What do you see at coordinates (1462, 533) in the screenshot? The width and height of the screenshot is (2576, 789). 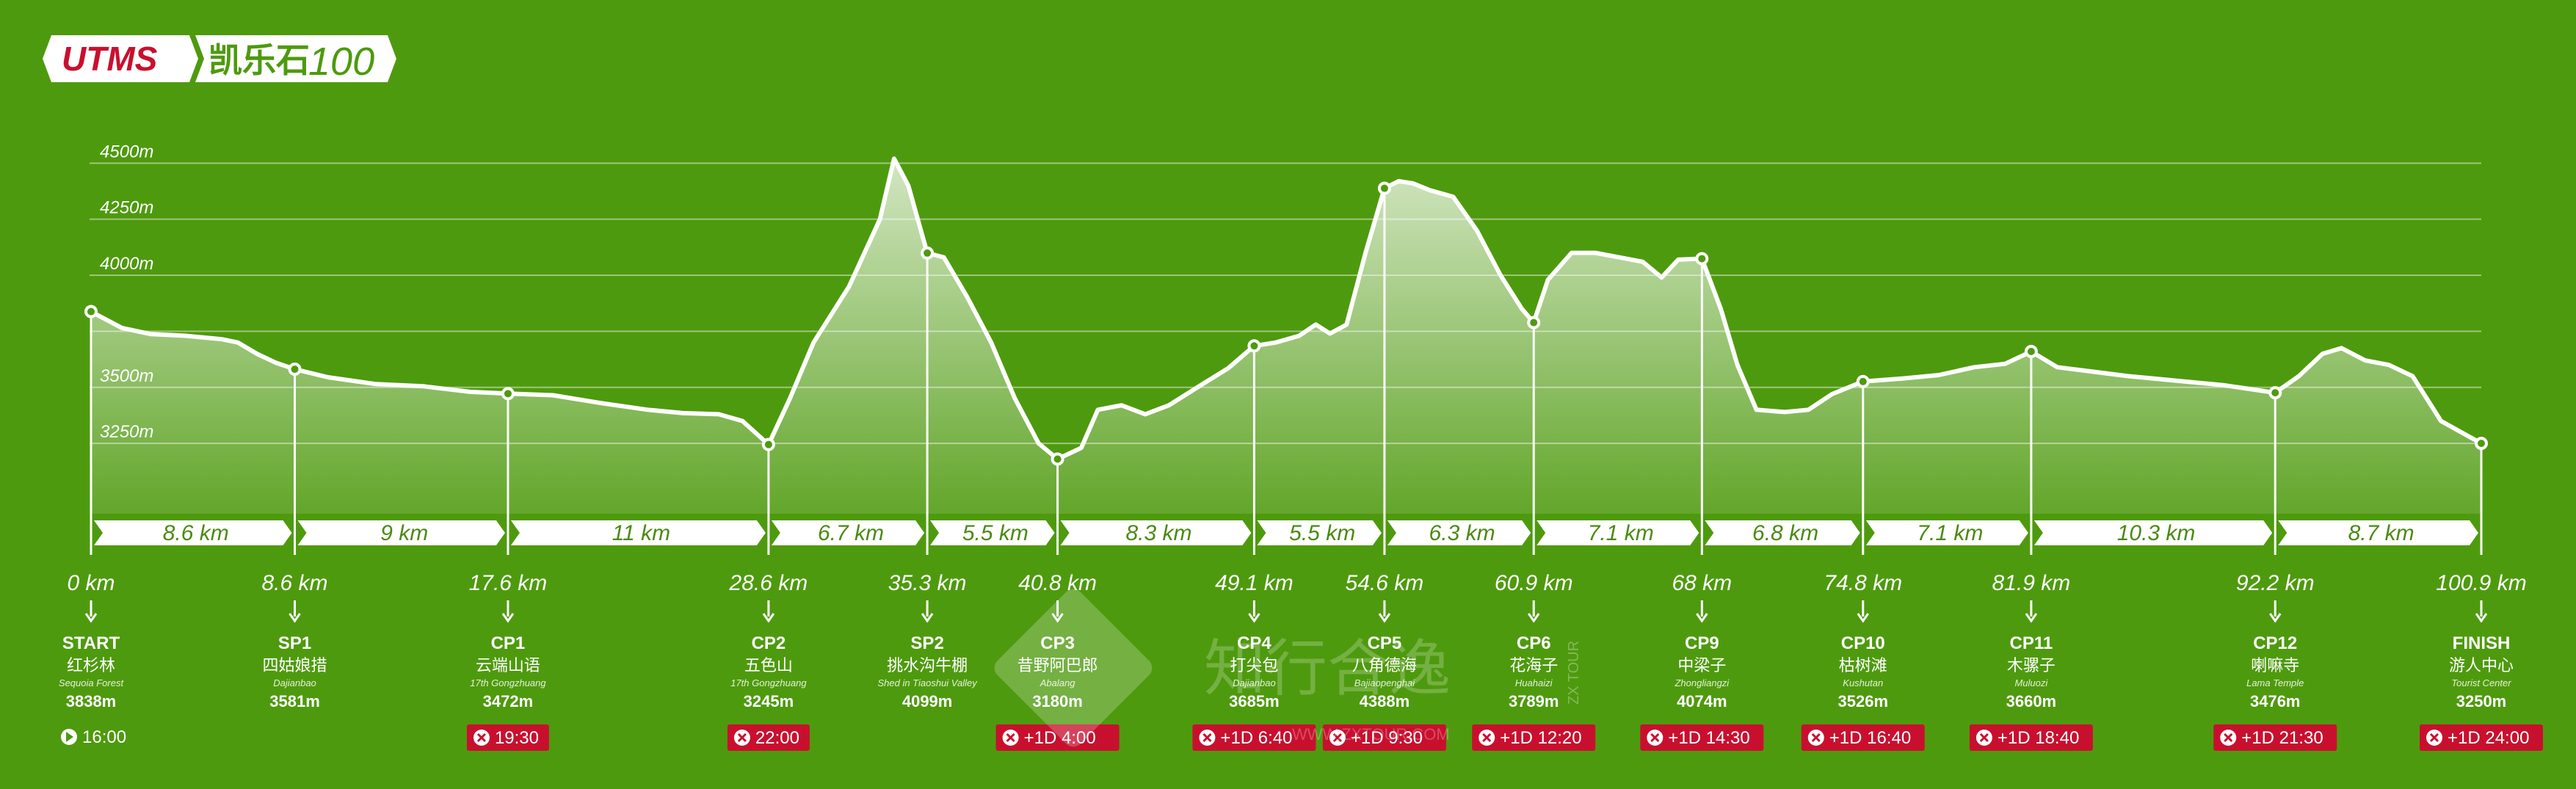 I see `segment-distance-label: 6.3 km` at bounding box center [1462, 533].